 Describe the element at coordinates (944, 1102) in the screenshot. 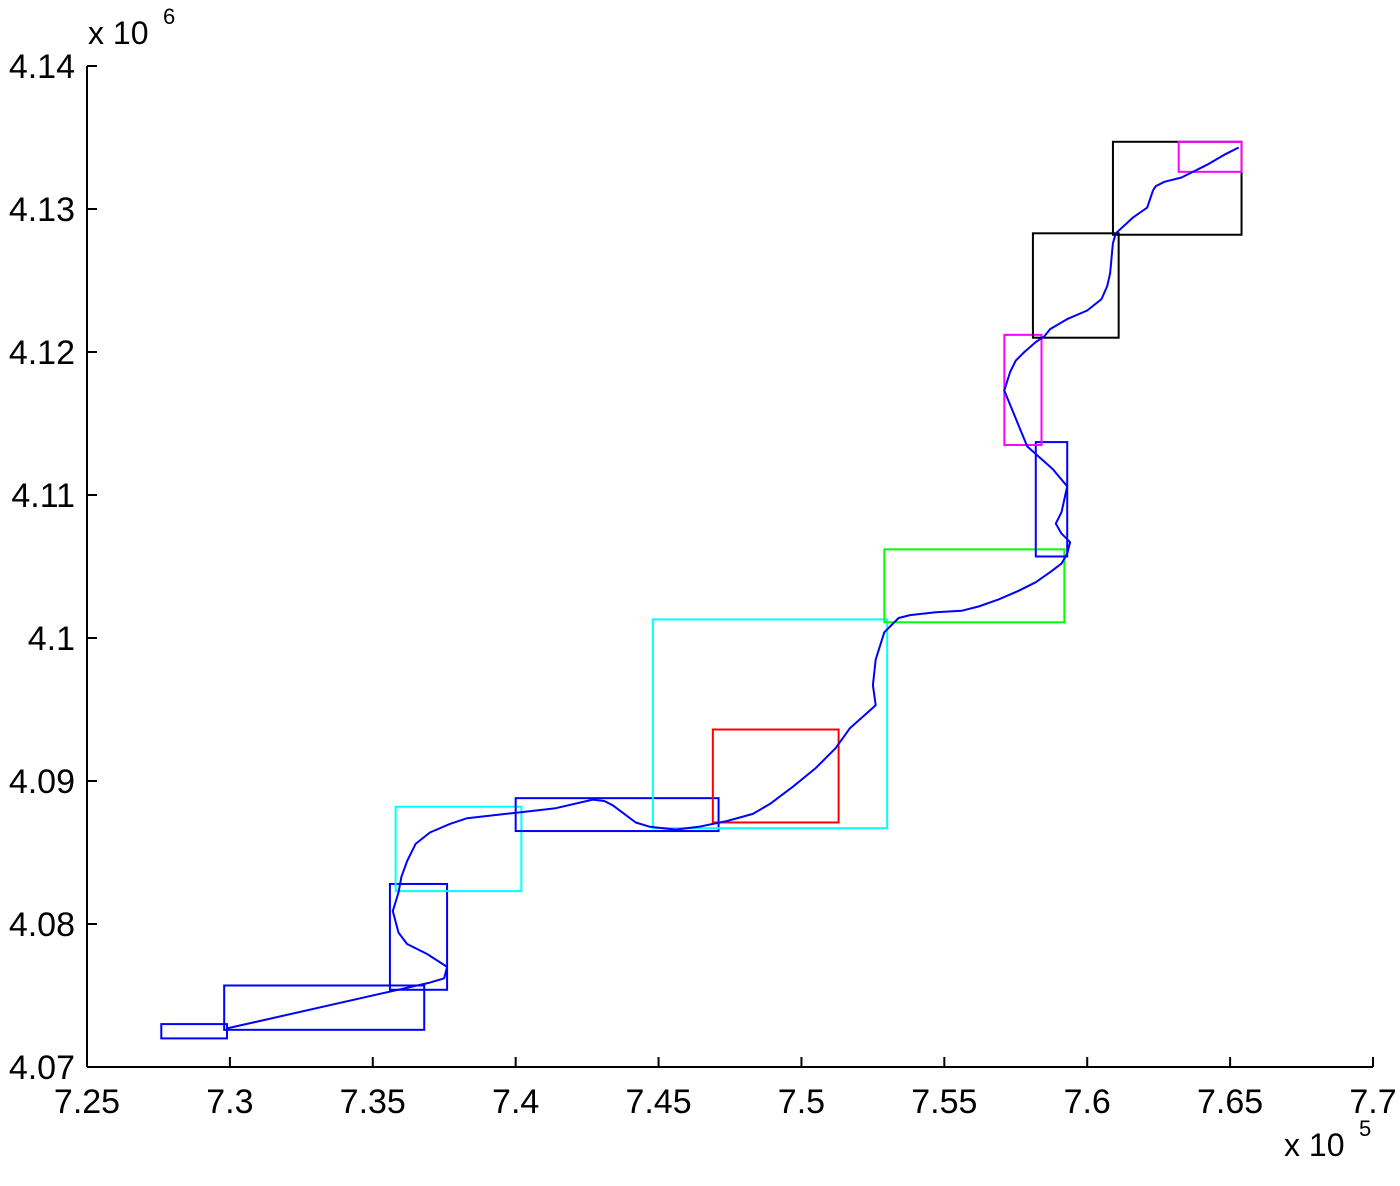

I see `x-tick-label: 7.55` at that location.